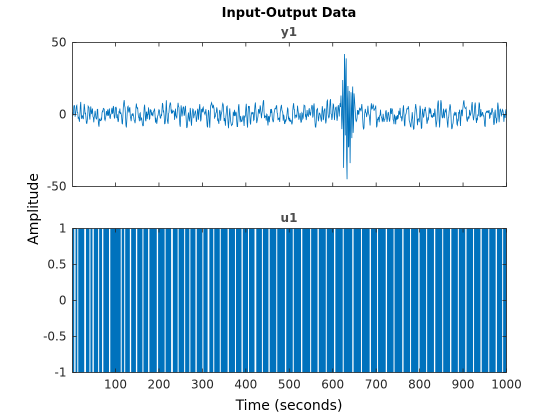 Image resolution: width=560 pixels, height=420 pixels. What do you see at coordinates (289, 406) in the screenshot?
I see `x-axis-label: Time (seconds)` at bounding box center [289, 406].